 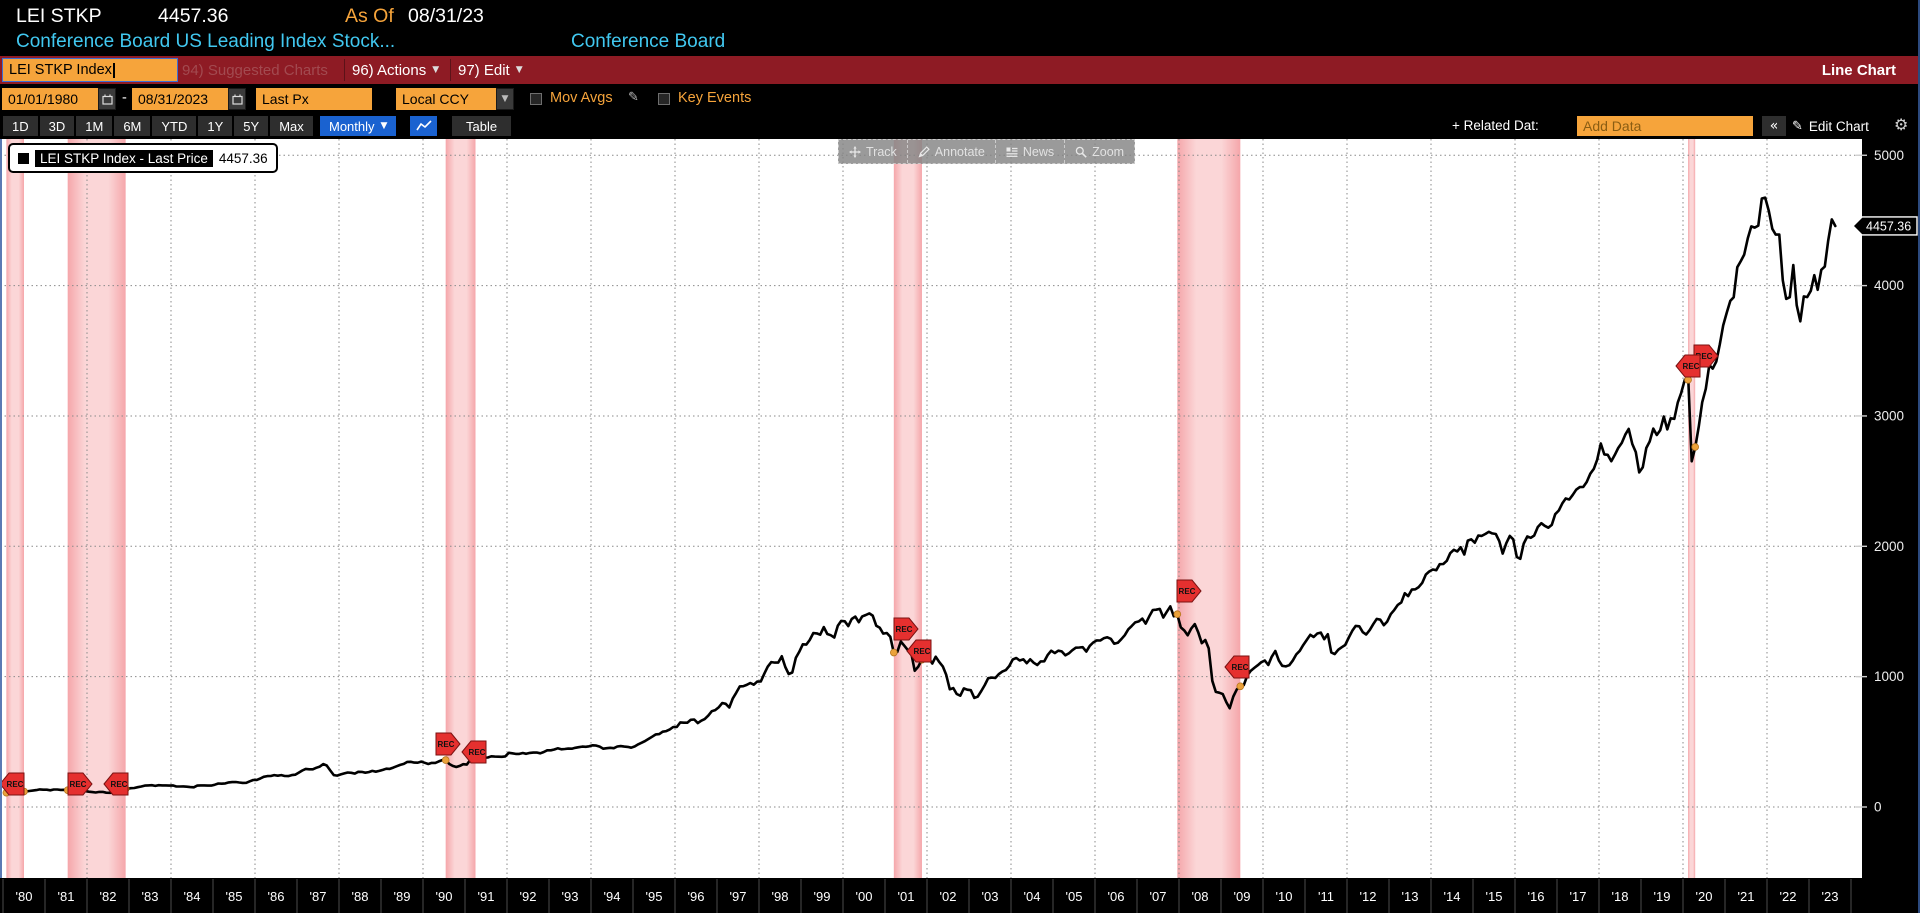 What do you see at coordinates (255, 70) in the screenshot?
I see `menu-suggested-charts: 94) Suggested Charts` at bounding box center [255, 70].